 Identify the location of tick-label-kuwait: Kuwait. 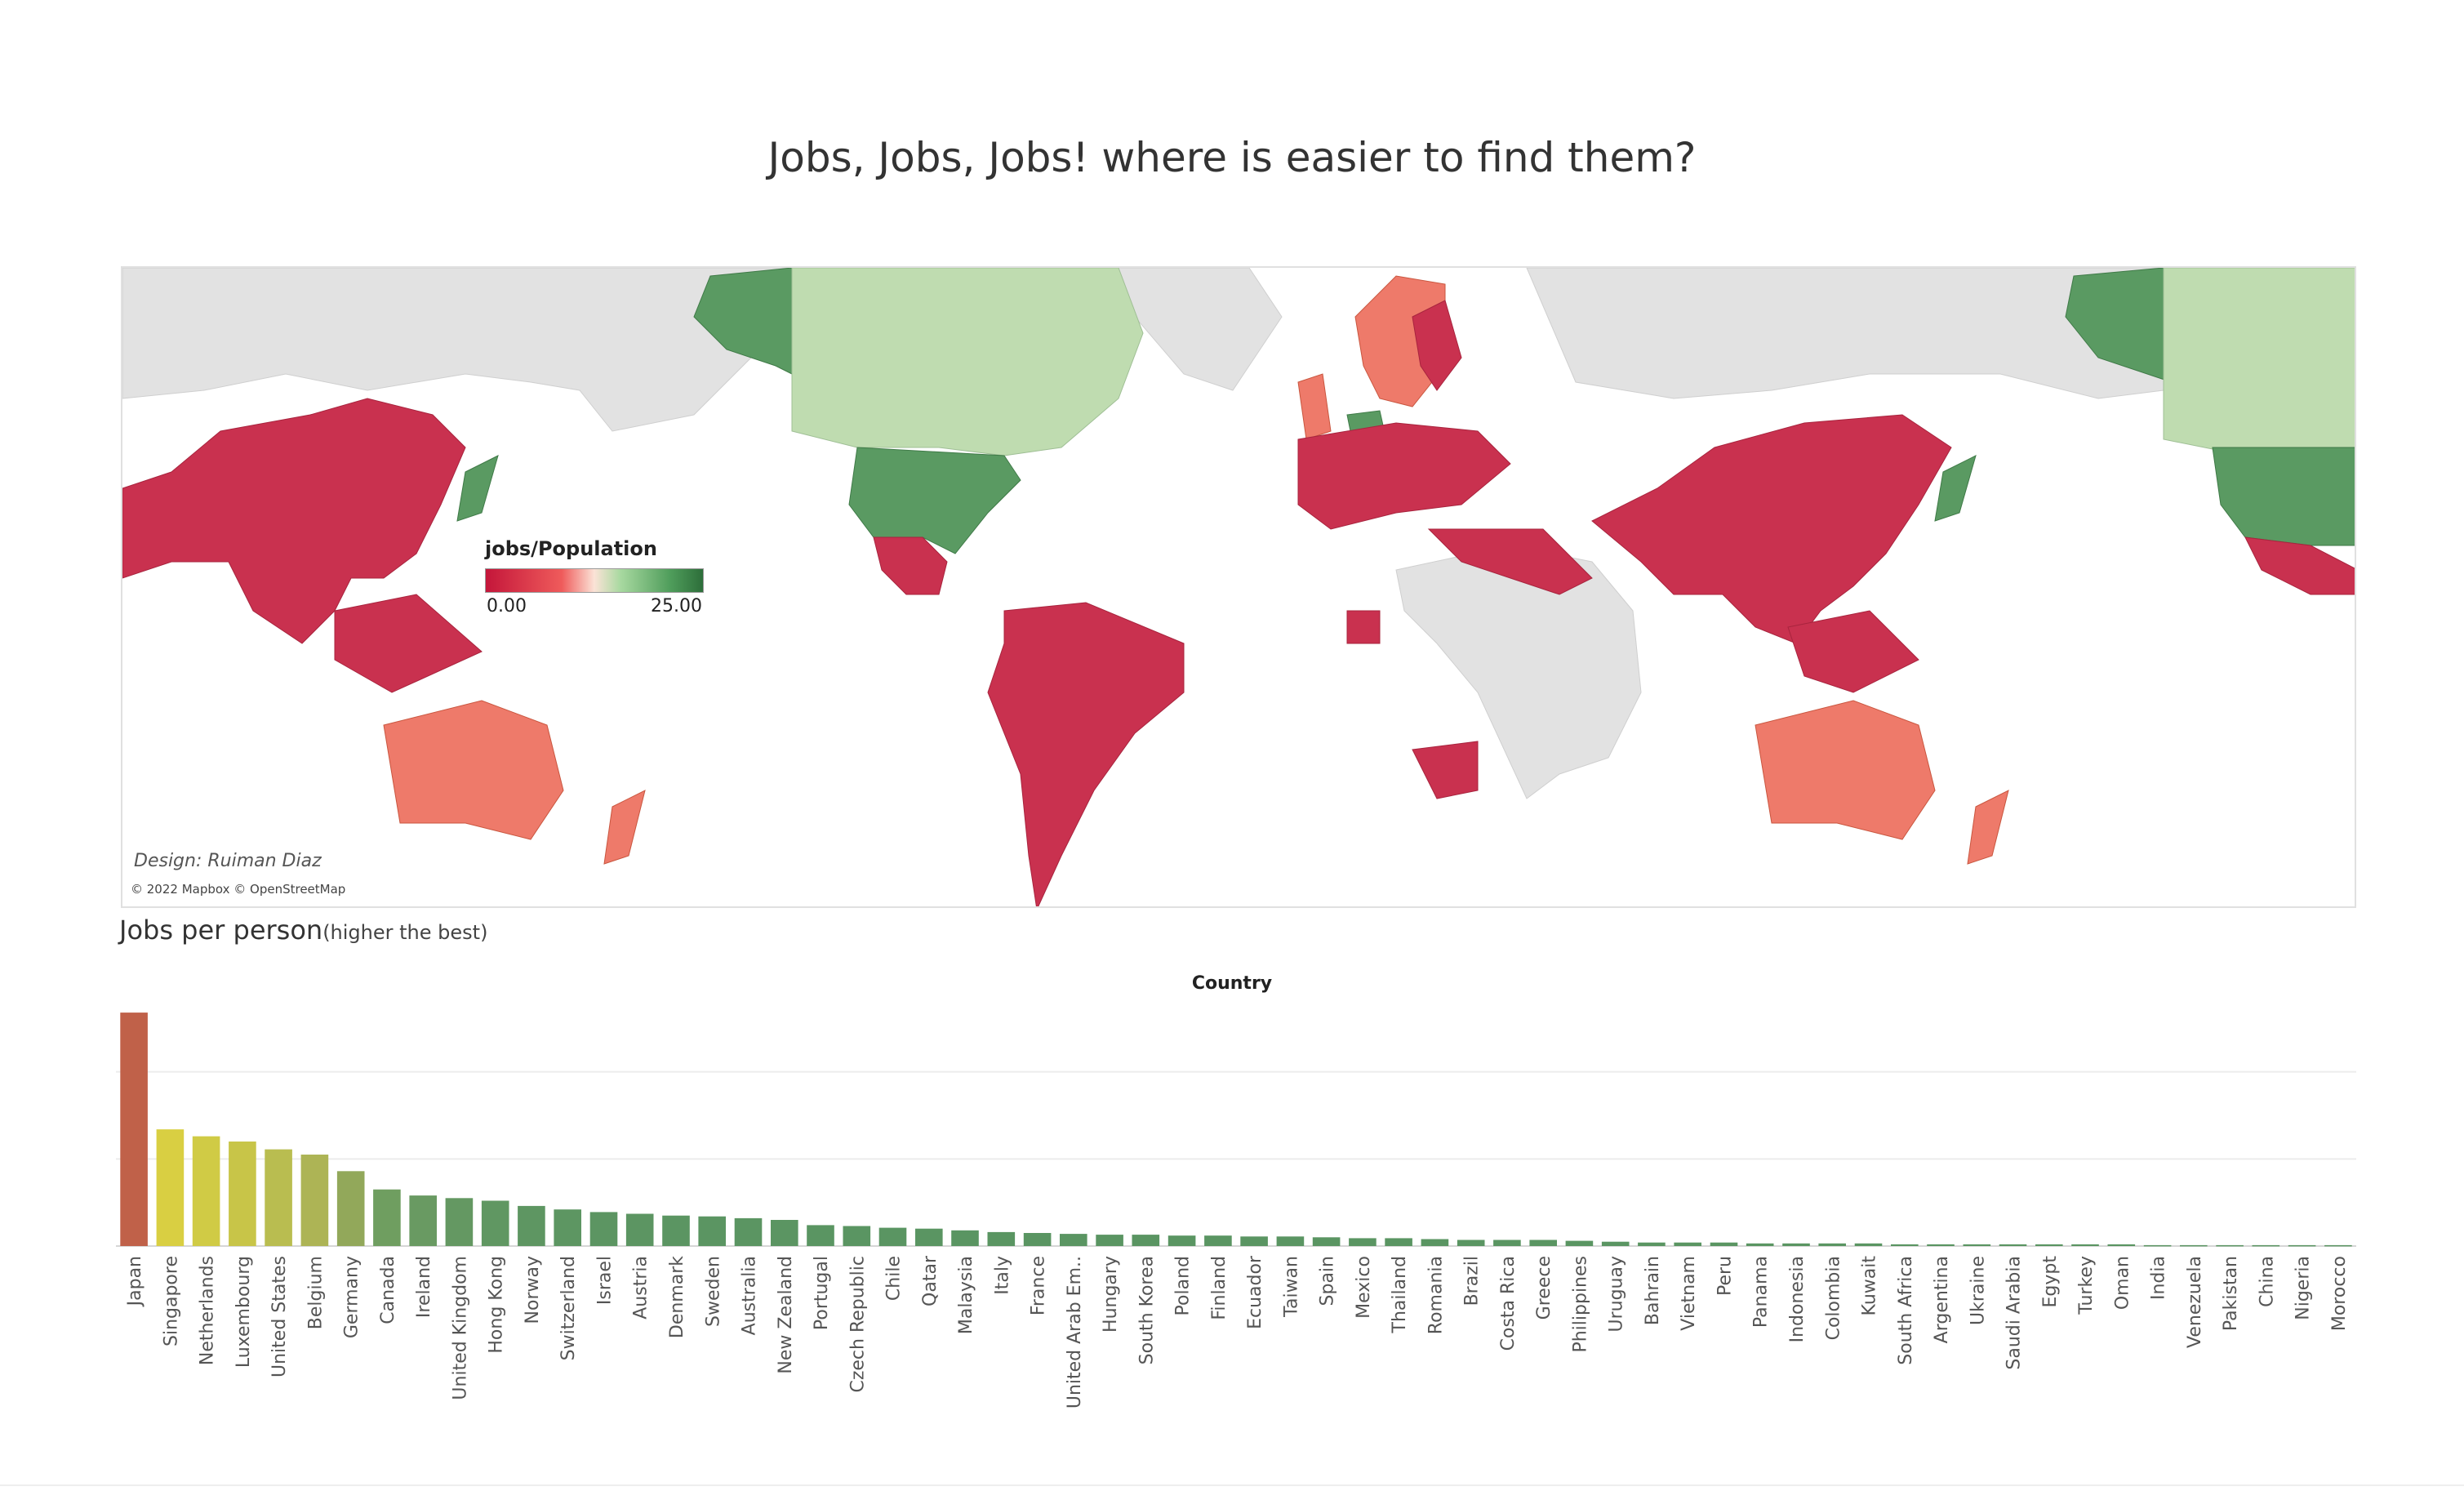
(1870, 1286).